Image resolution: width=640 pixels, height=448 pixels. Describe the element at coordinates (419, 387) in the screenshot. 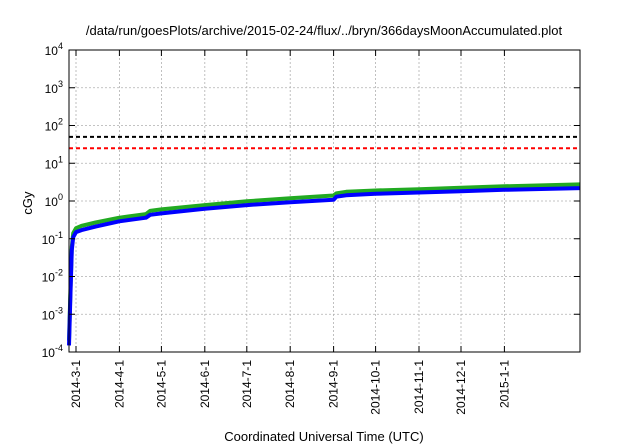

I see `x-tick-label: 2014-11-1` at that location.